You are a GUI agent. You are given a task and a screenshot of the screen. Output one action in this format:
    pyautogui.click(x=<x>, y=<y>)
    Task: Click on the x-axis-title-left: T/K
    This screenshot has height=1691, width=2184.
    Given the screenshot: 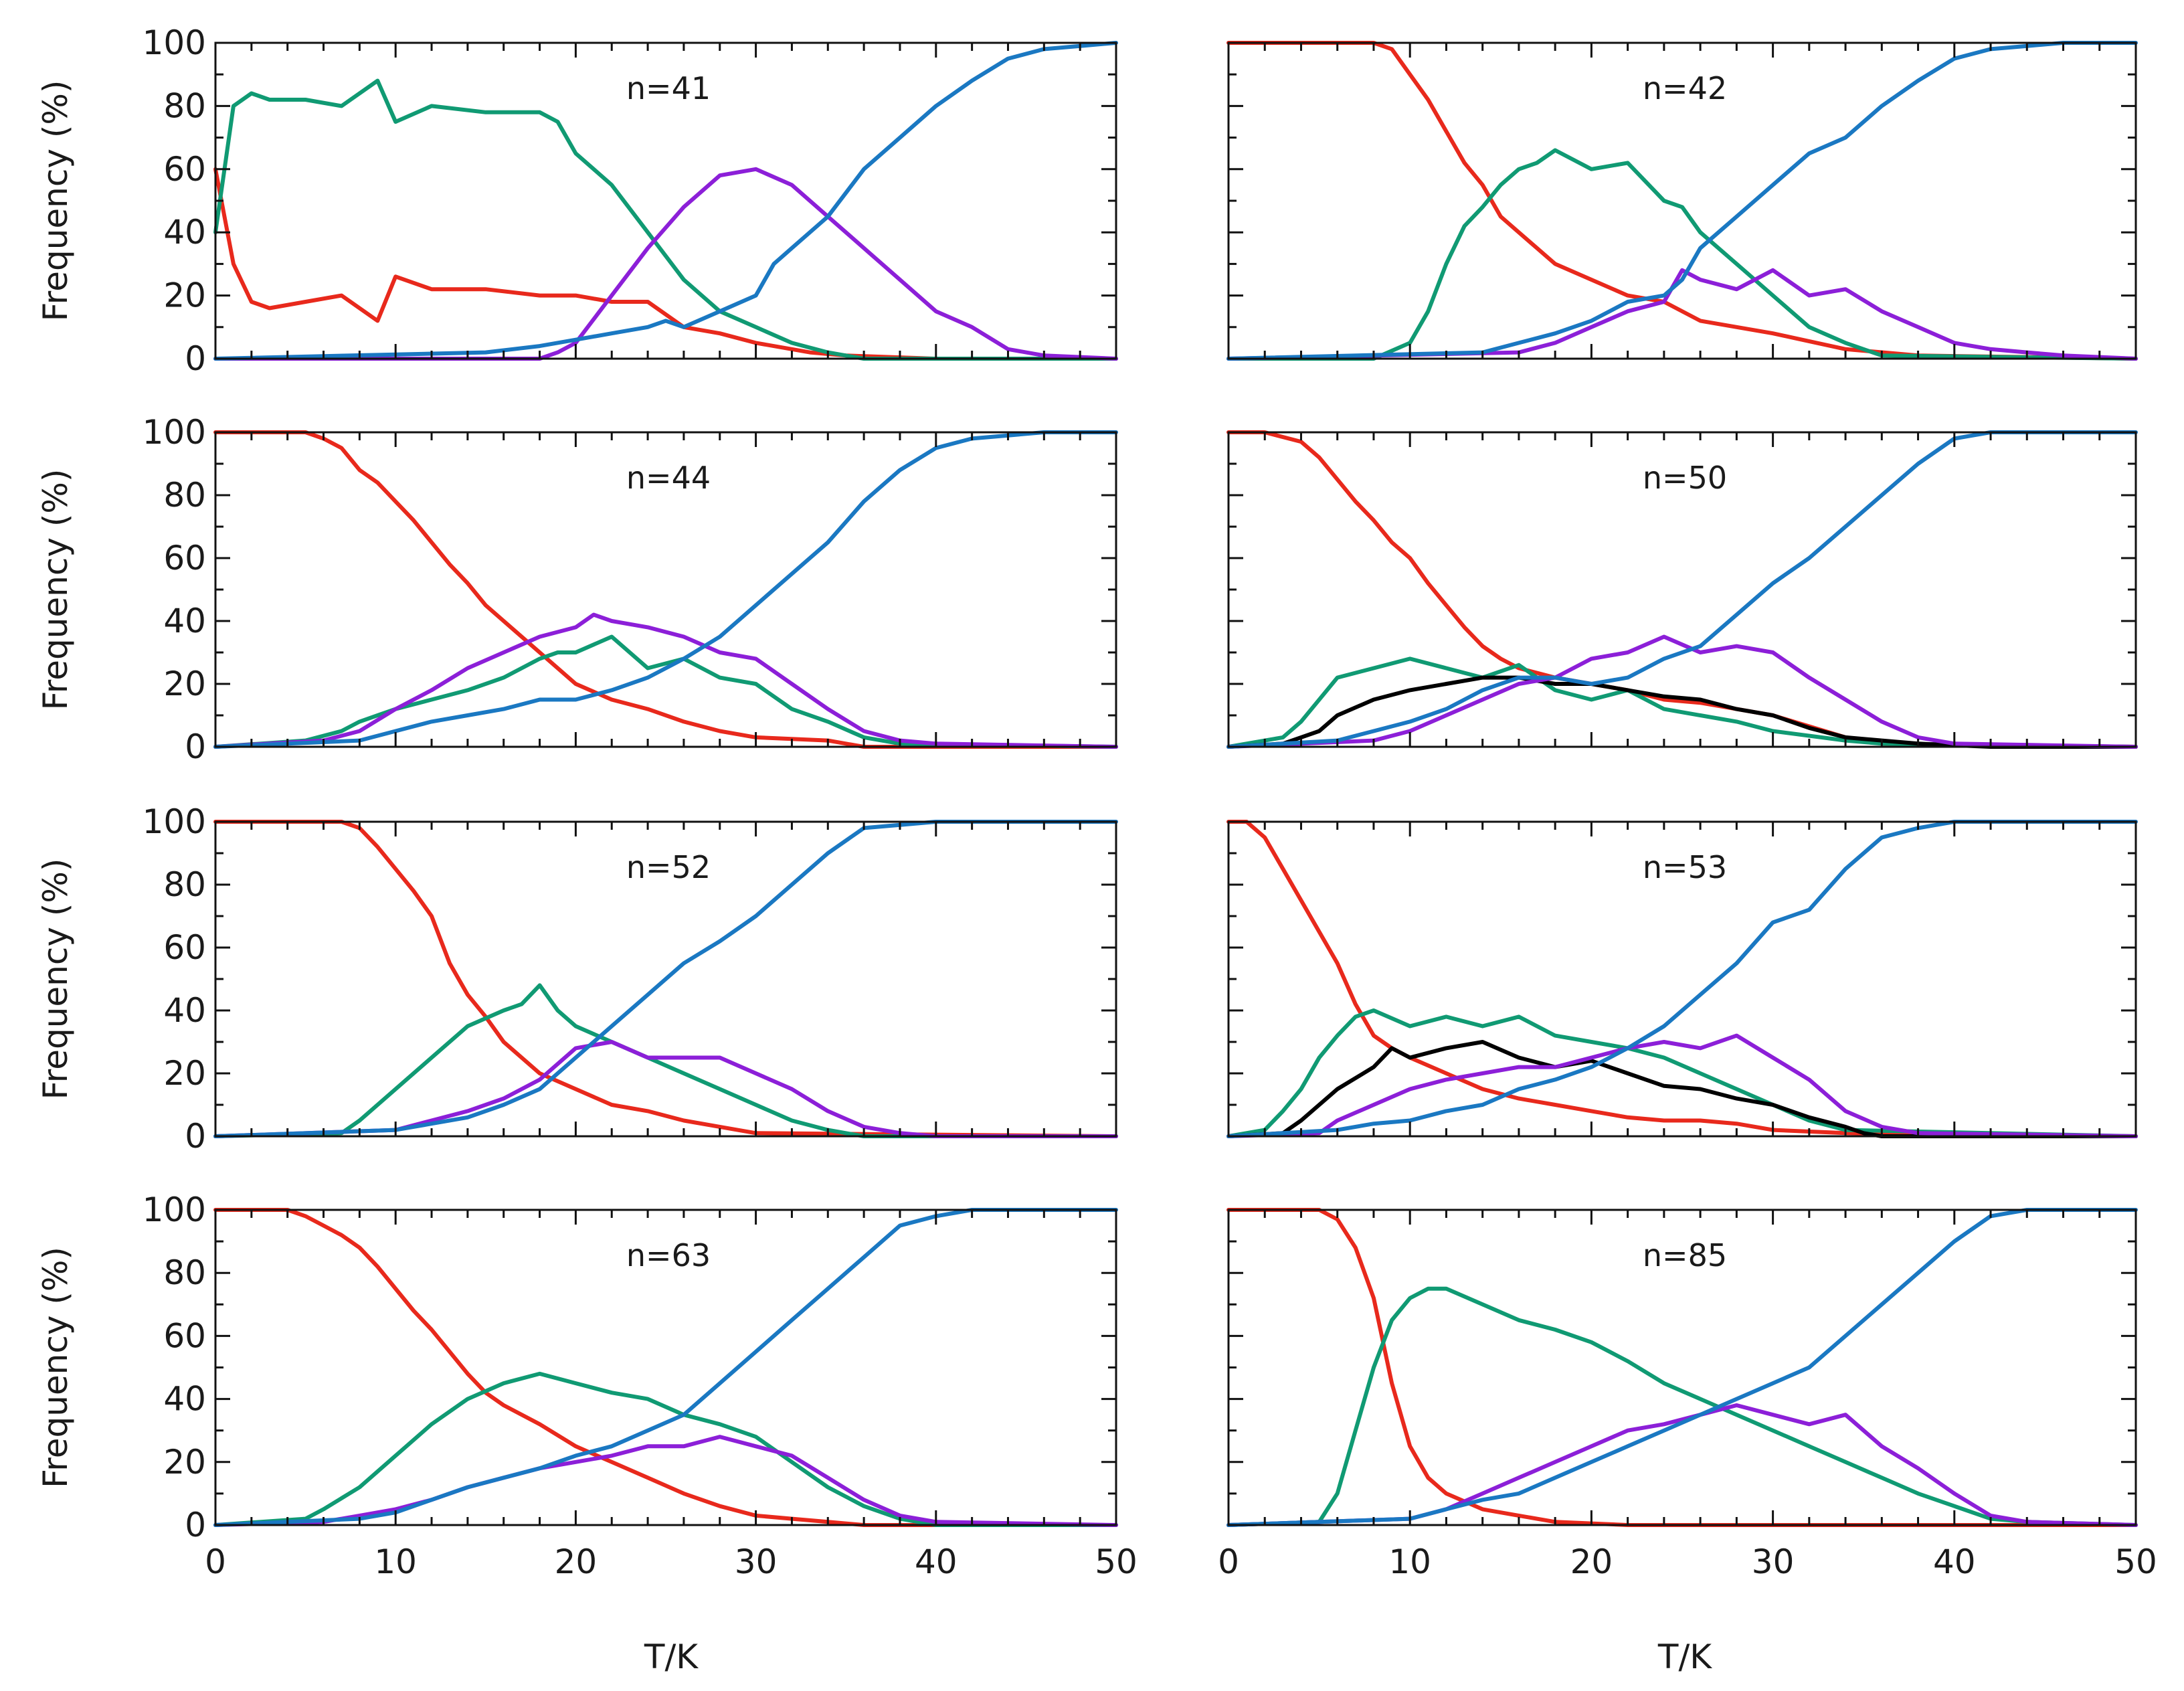 What is the action you would take?
    pyautogui.click(x=671, y=1657)
    